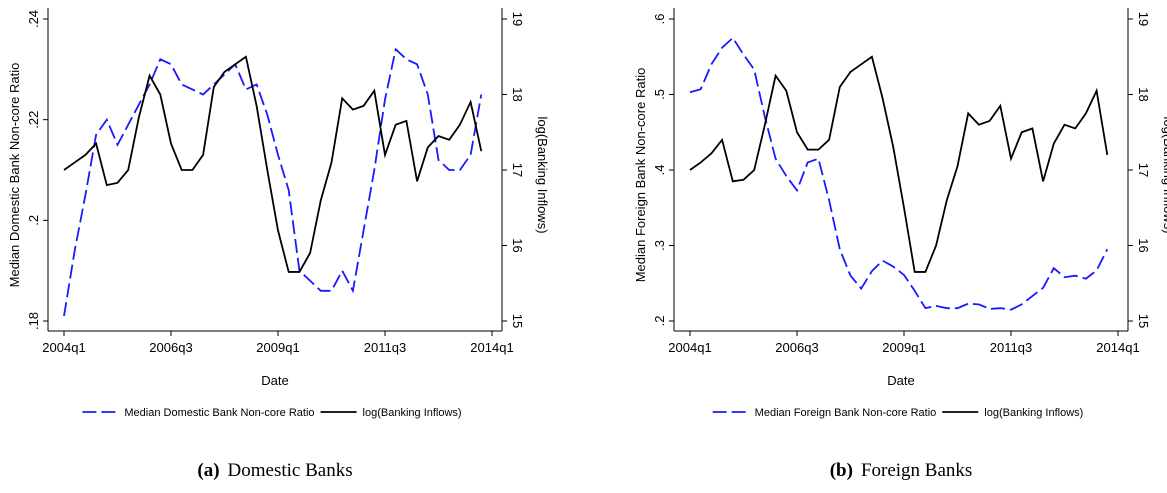  Describe the element at coordinates (208, 470) in the screenshot. I see `caption-label: (a)` at that location.